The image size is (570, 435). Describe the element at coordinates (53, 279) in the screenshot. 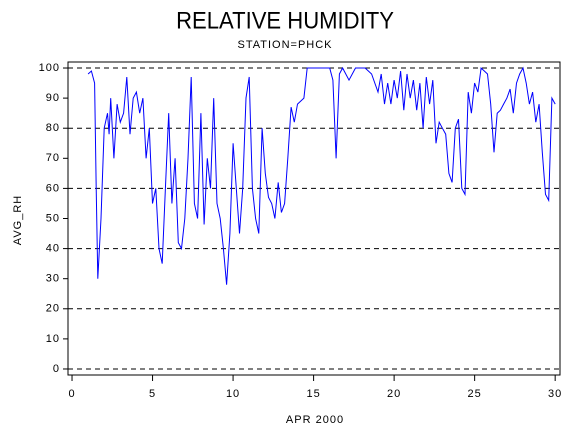

I see `y-tick-label: 30` at that location.